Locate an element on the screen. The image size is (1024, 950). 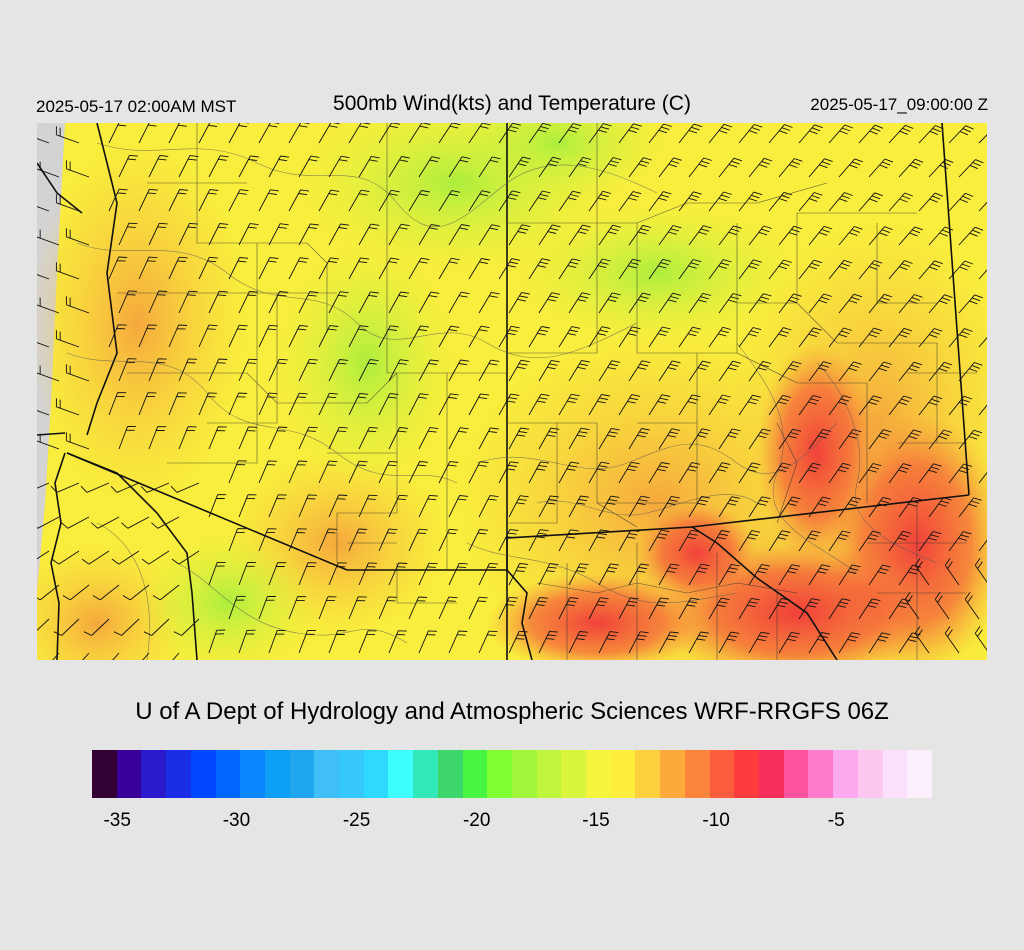
colorbar-tick-label: -30 is located at coordinates (236, 820).